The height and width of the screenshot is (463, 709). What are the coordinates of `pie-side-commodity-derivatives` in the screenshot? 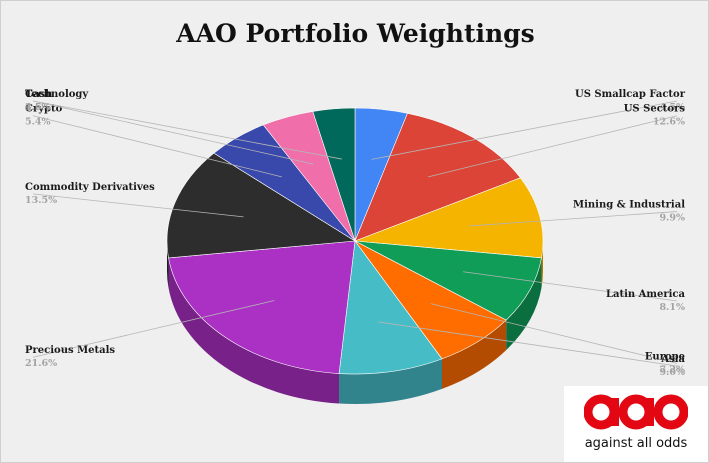 It's located at (168, 264).